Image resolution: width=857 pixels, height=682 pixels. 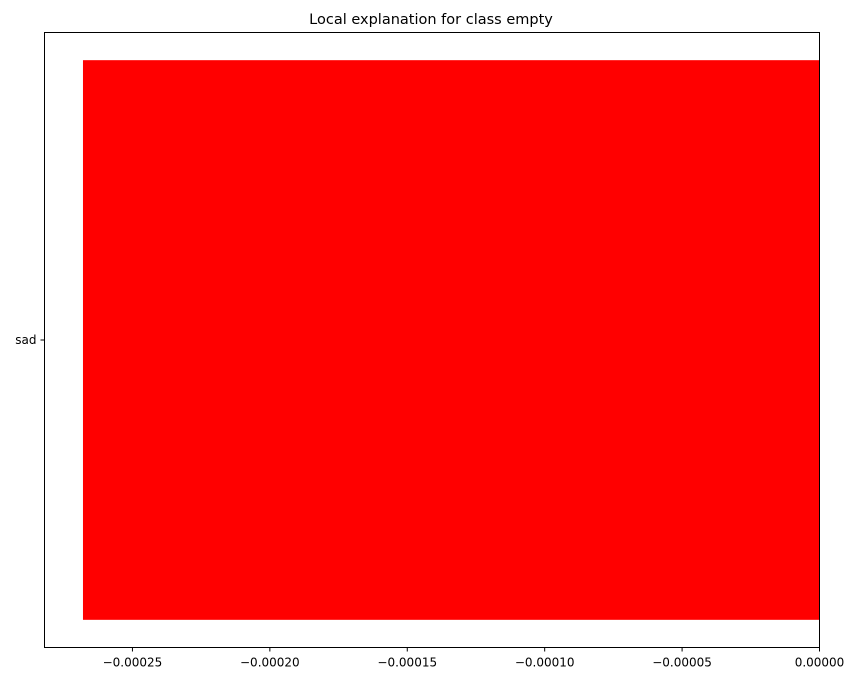 What do you see at coordinates (133, 663) in the screenshot?
I see `x-tick-label: −0.00025` at bounding box center [133, 663].